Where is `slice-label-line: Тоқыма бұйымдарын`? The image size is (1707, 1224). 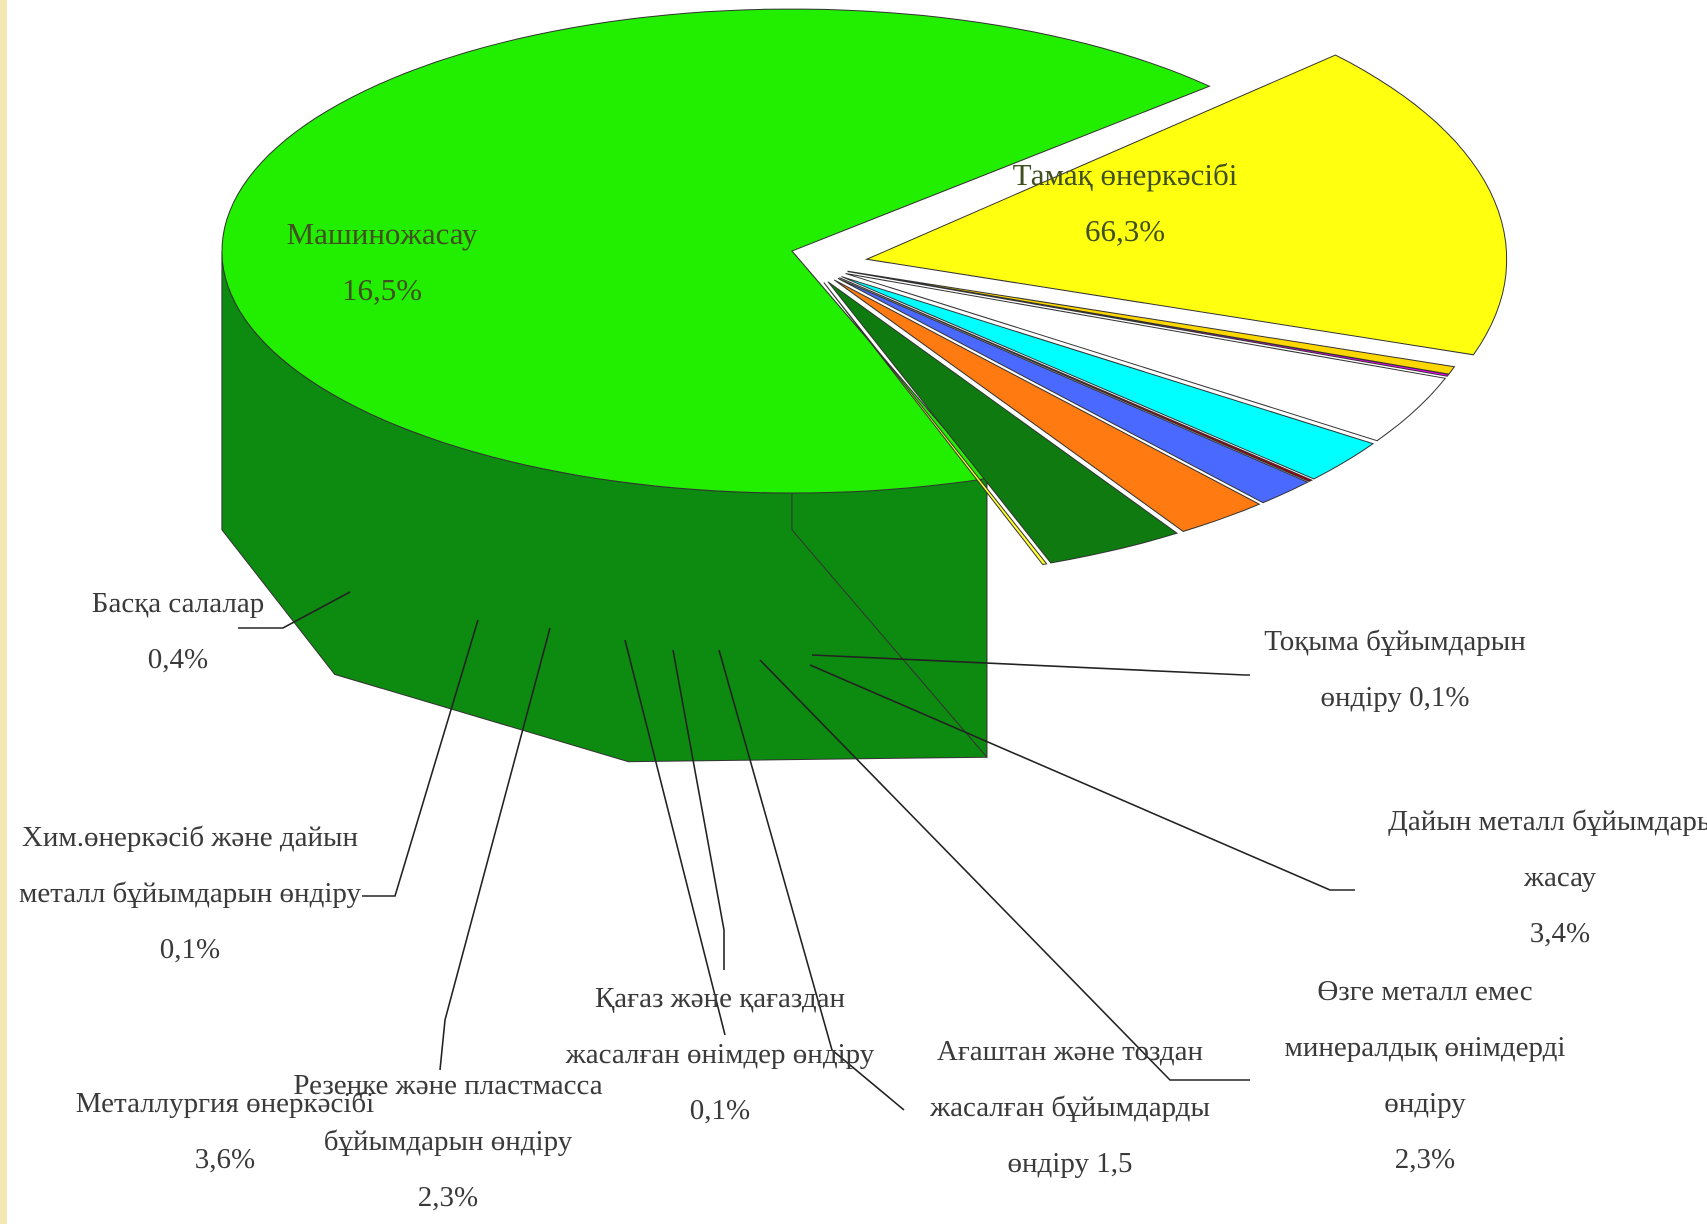 slice-label-line: Тоқыма бұйымдарын is located at coordinates (1395, 641).